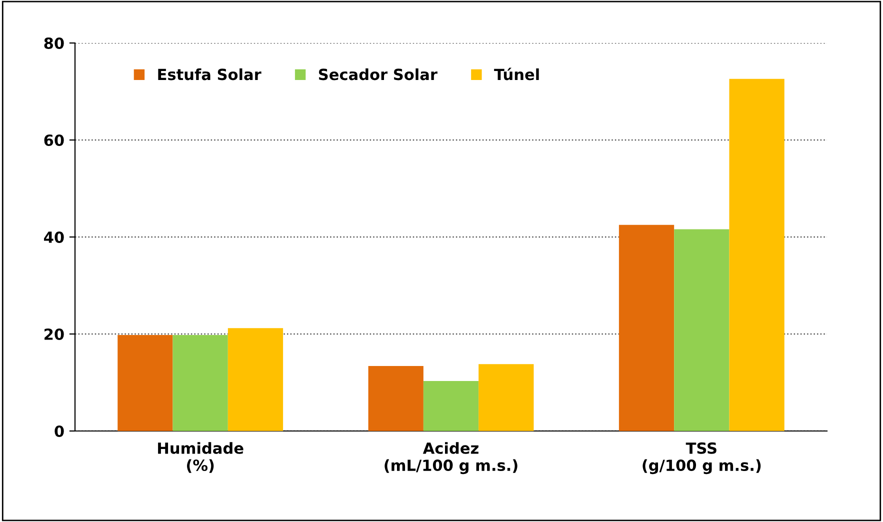 This screenshot has height=522, width=883. I want to click on x-tick-label: Humidade (%), so click(201, 457).